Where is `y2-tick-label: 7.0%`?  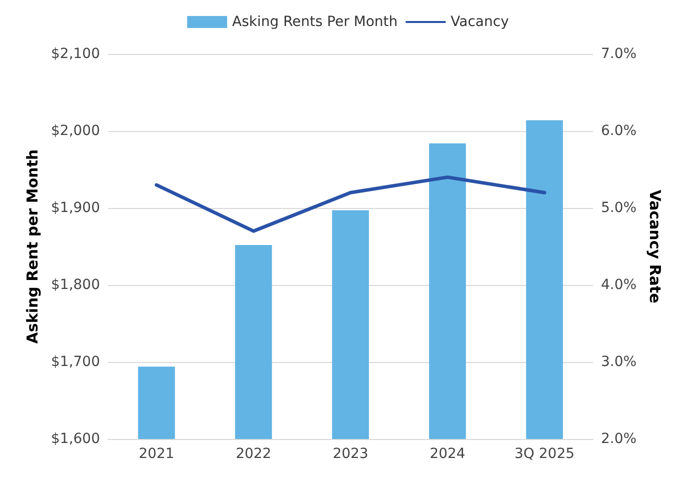
y2-tick-label: 7.0% is located at coordinates (619, 54).